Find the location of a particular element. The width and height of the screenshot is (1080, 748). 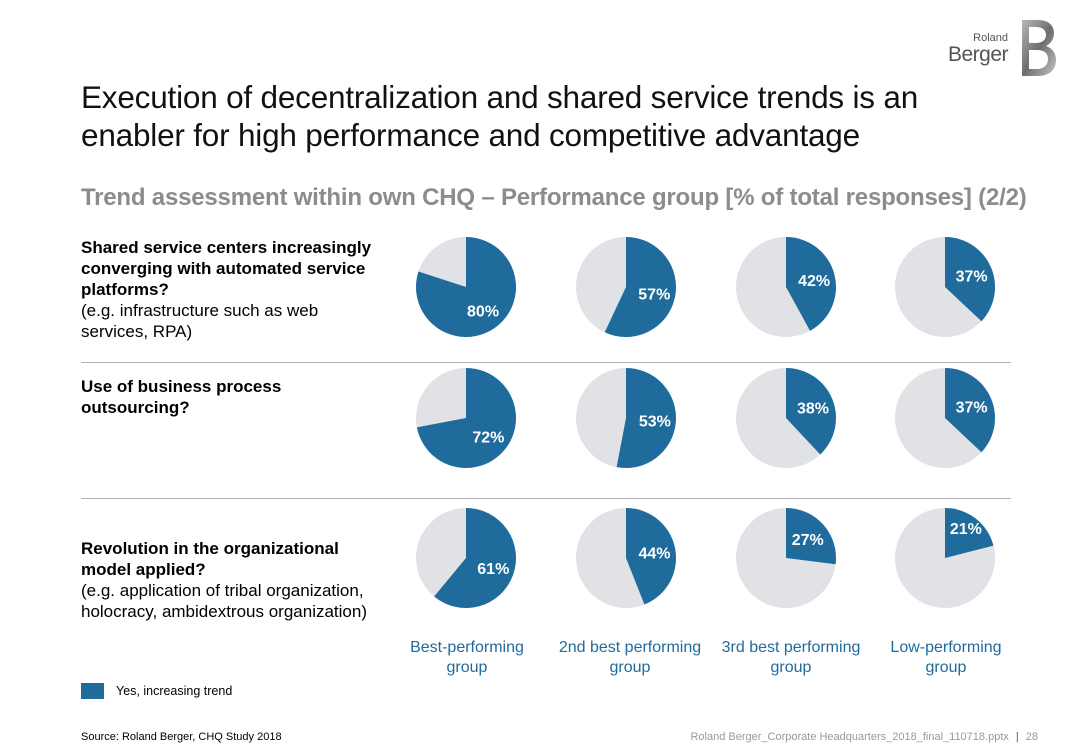

pie-3-3: 27% is located at coordinates (786, 558).